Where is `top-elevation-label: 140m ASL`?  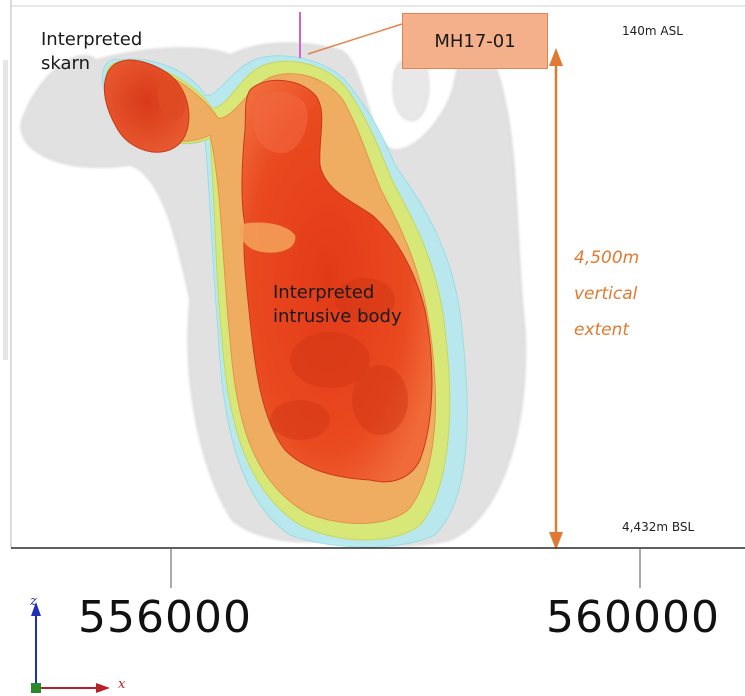 top-elevation-label: 140m ASL is located at coordinates (652, 31).